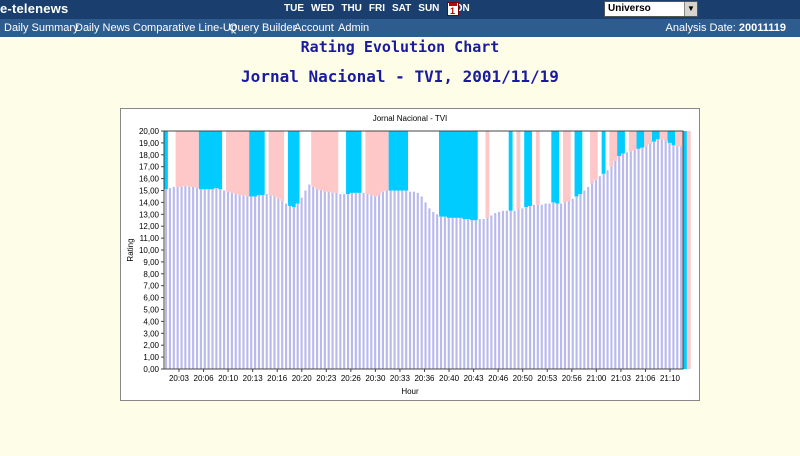  I want to click on x-tick-label: 20:06, so click(204, 378).